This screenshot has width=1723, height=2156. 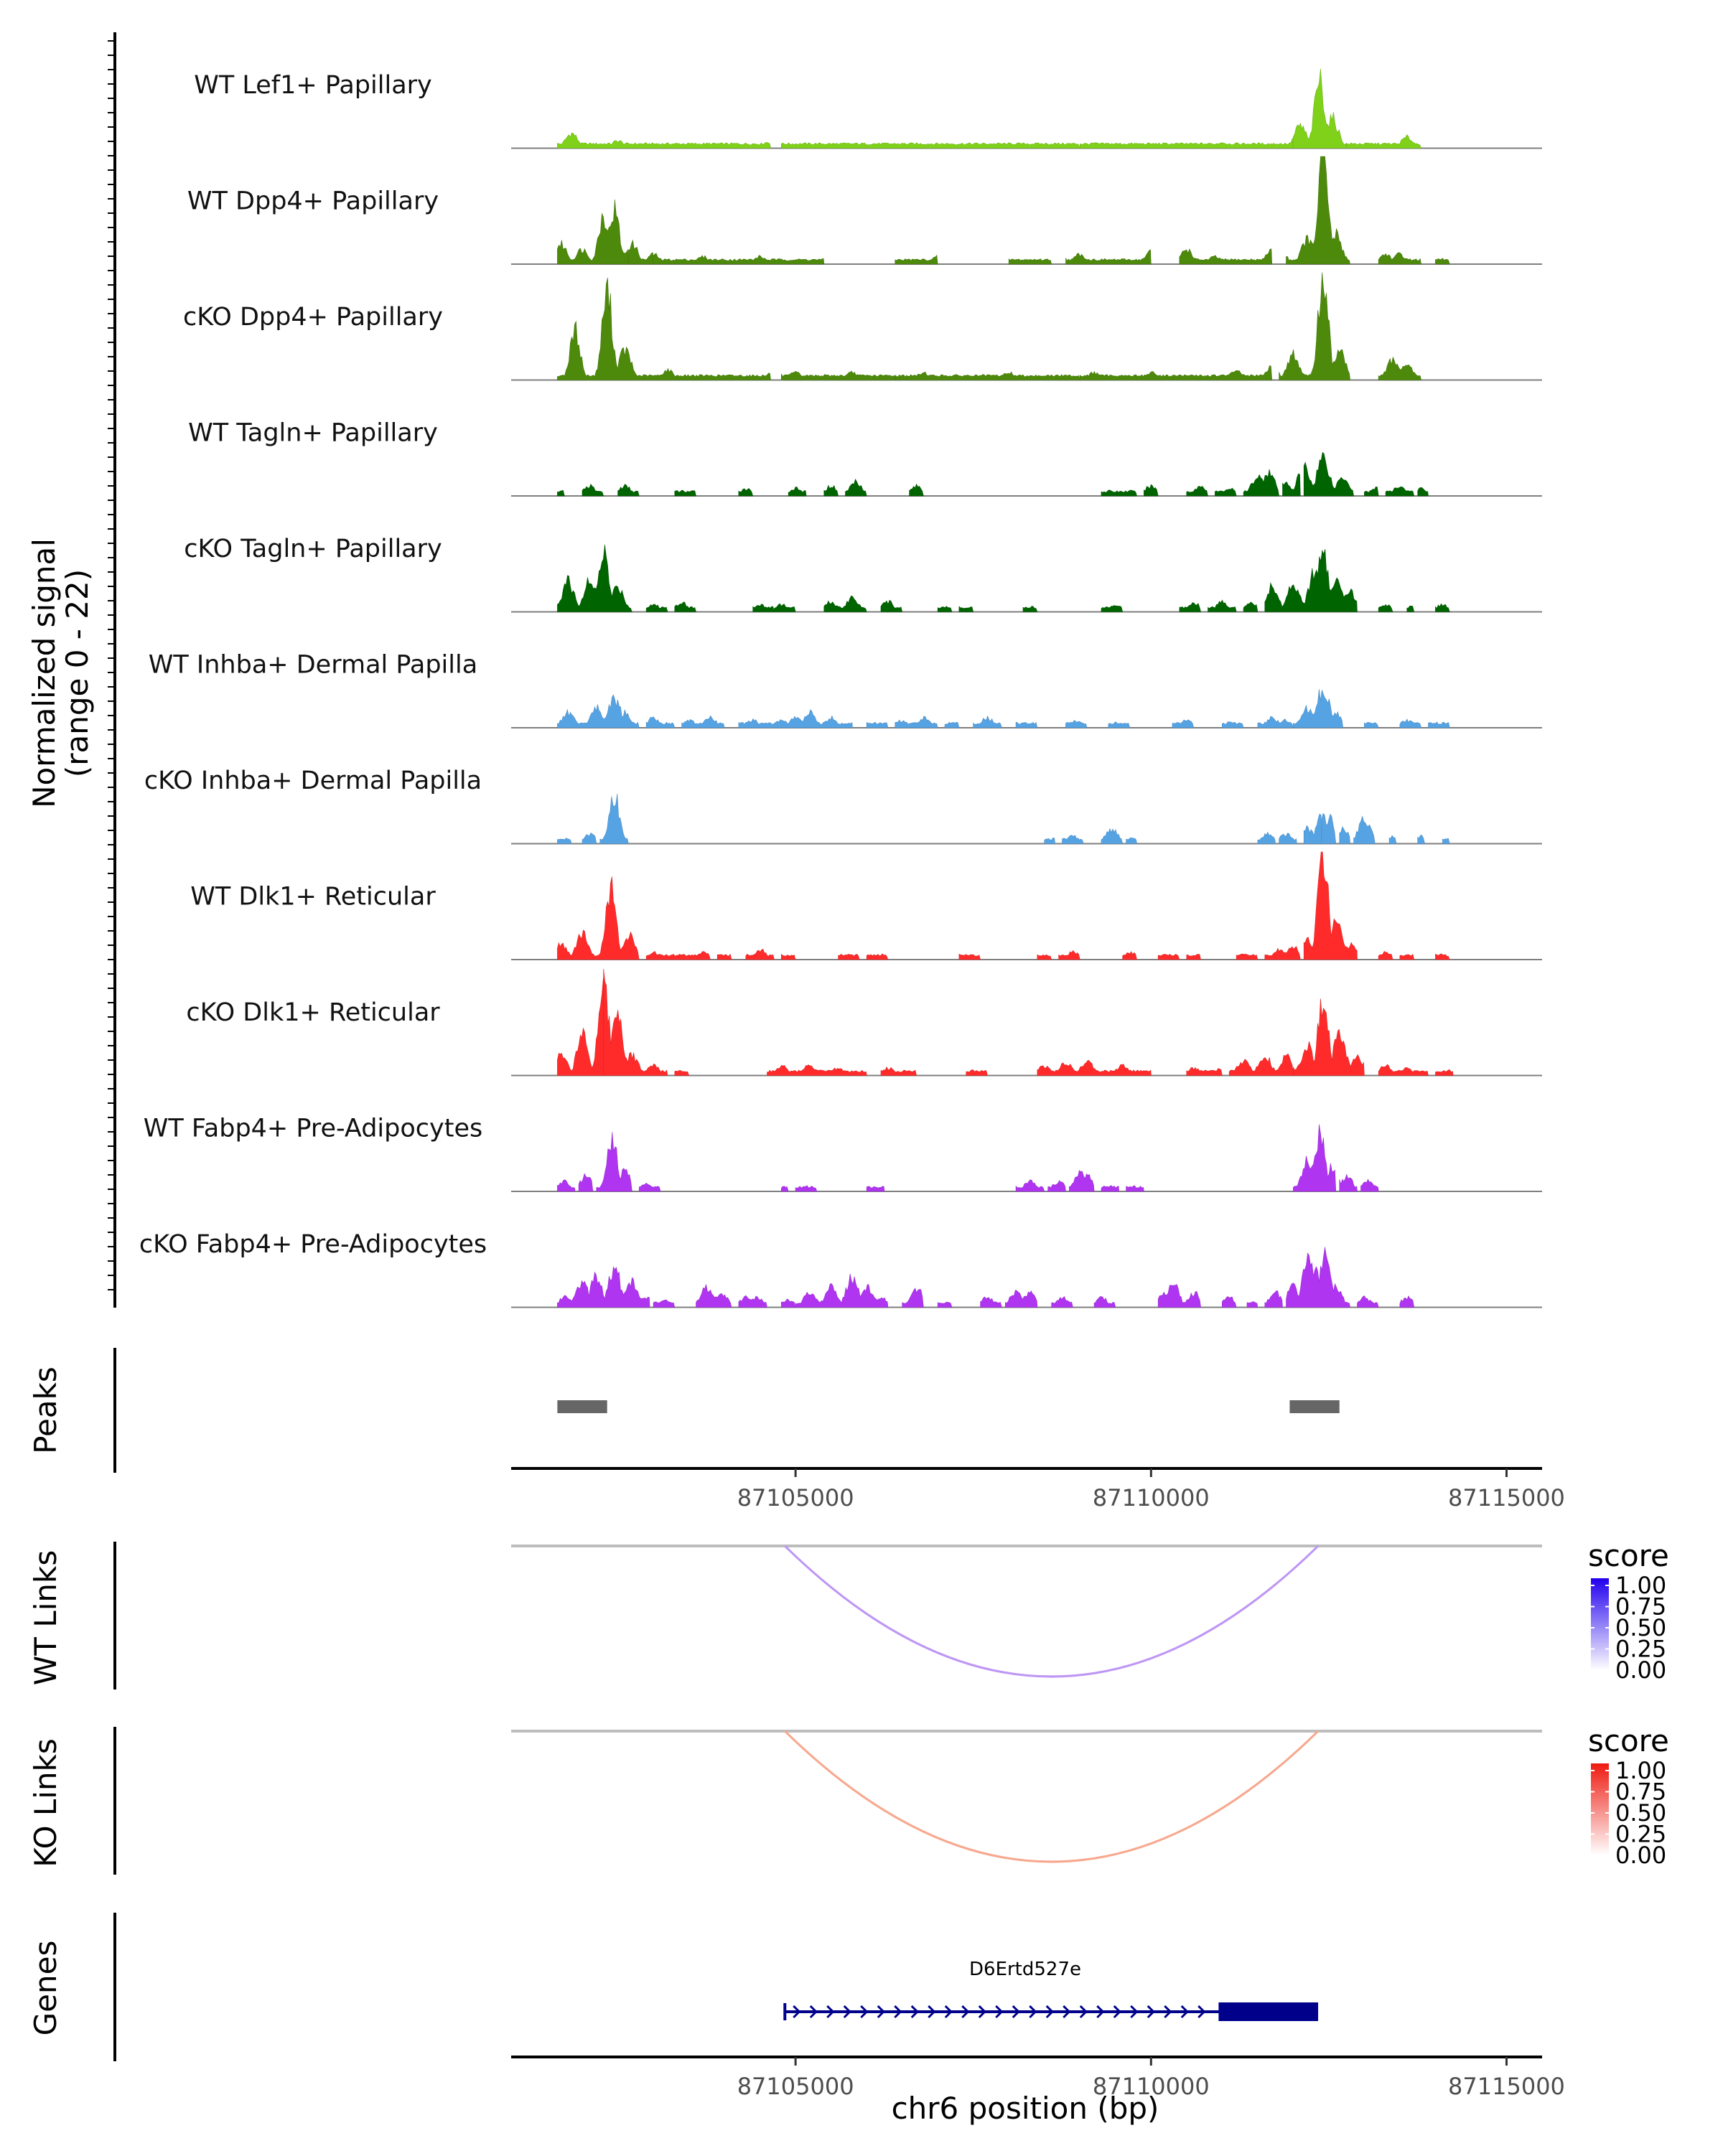 What do you see at coordinates (1506, 2086) in the screenshot?
I see `genes-x-axis-tick-label: 87115000` at bounding box center [1506, 2086].